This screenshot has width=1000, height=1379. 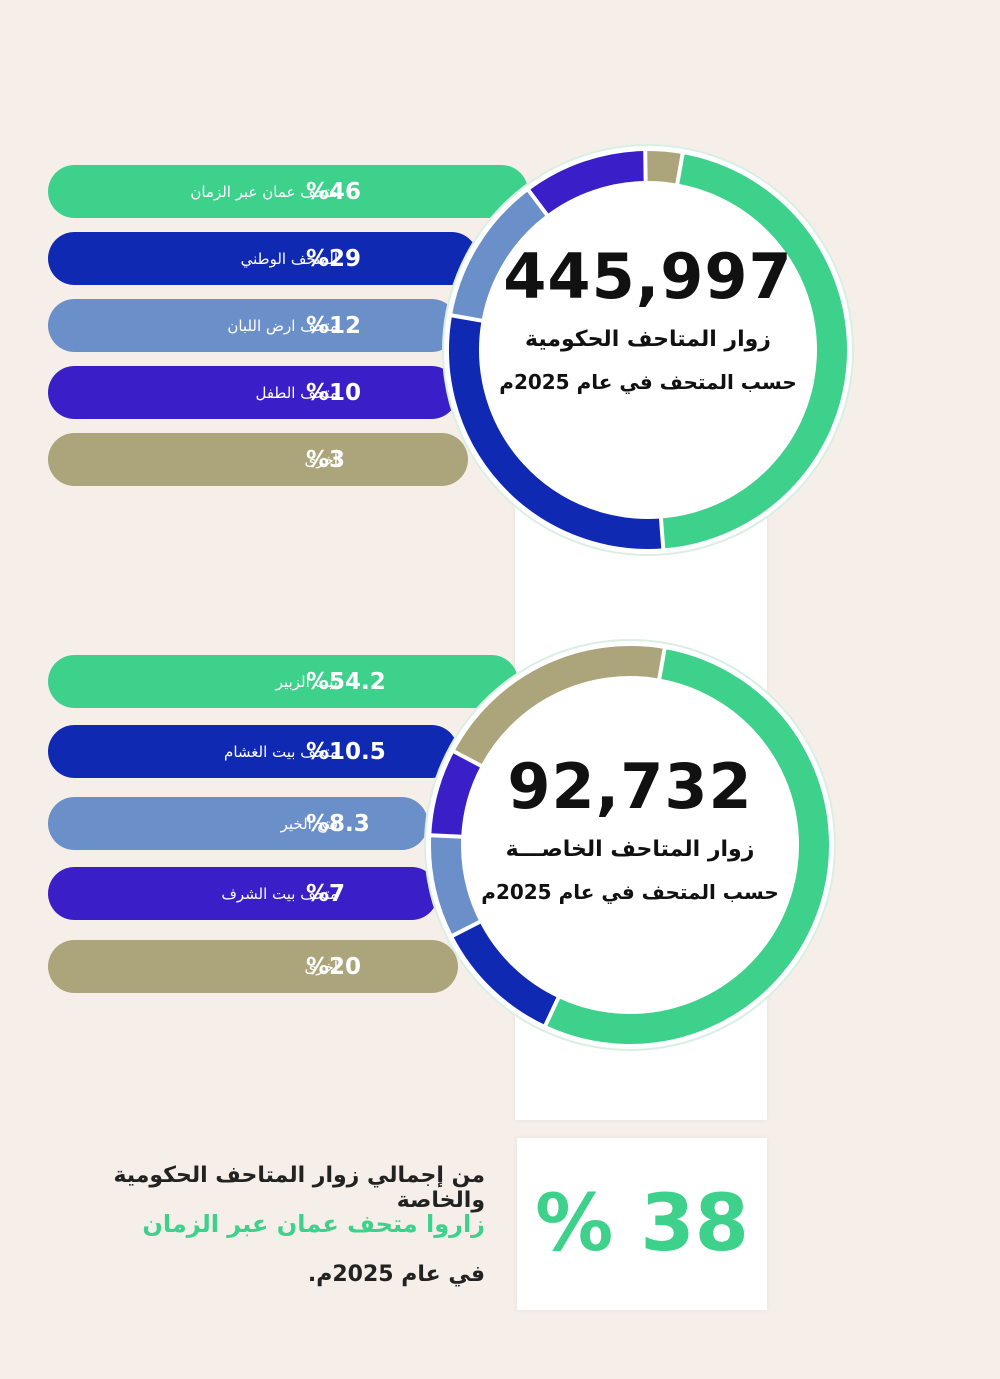 I want to click on legend-percent: %12, so click(x=334, y=325).